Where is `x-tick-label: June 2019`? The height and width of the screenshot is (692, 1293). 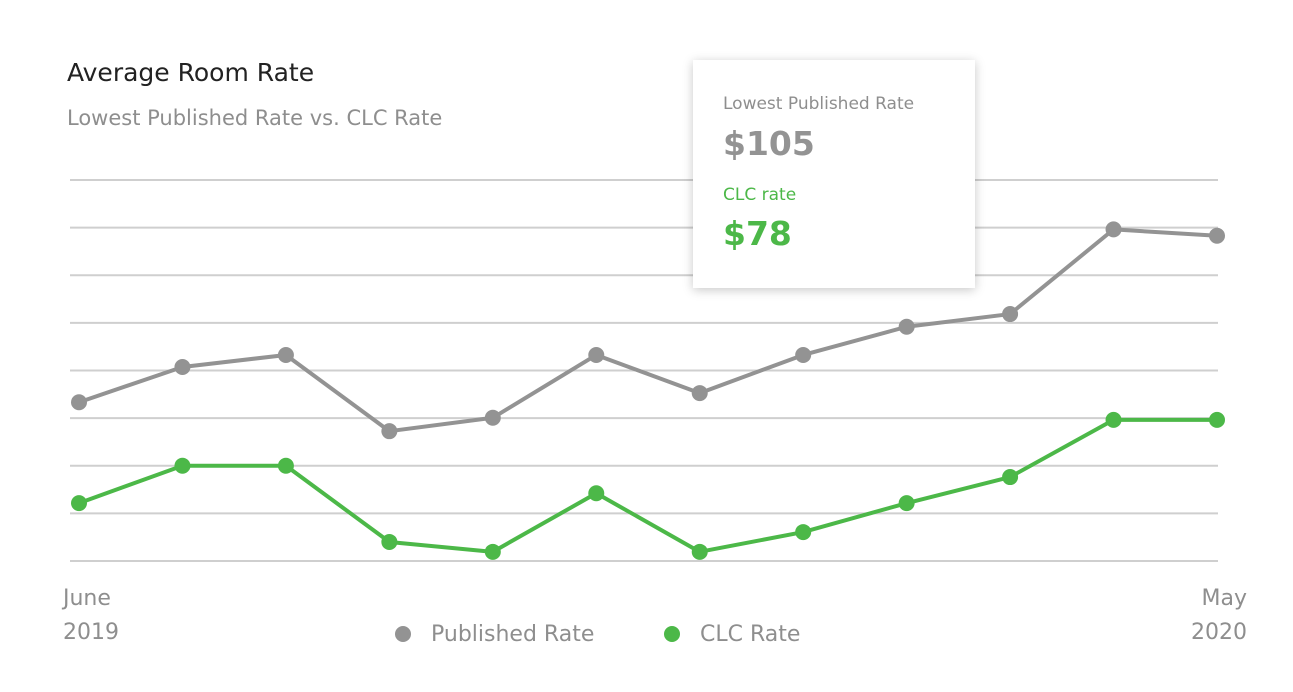
x-tick-label: June 2019 is located at coordinates (91, 615).